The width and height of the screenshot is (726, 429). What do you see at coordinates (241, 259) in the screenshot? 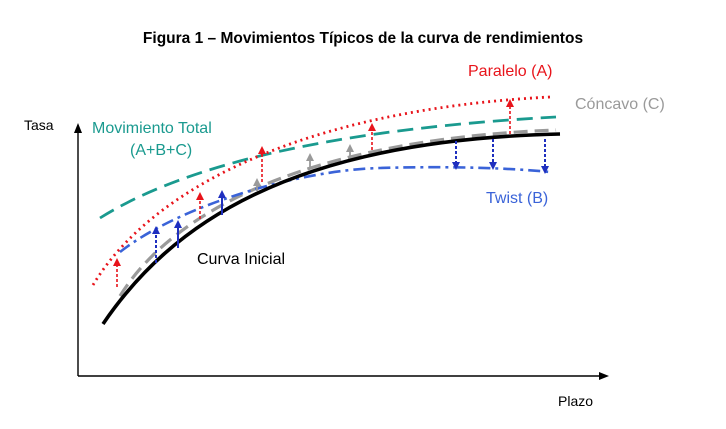
I see `initial-curve-label: Curva Inicial` at bounding box center [241, 259].